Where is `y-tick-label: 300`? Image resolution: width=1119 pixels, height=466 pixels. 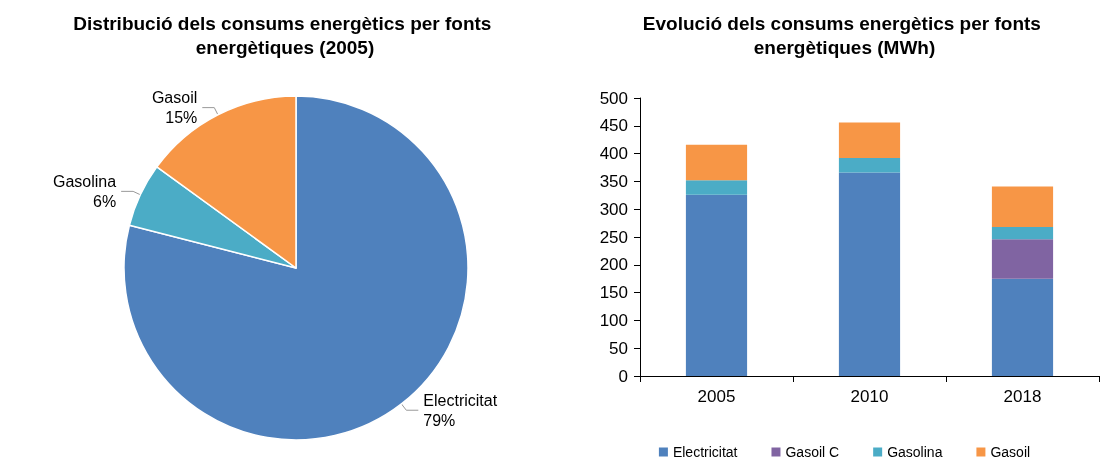
y-tick-label: 300 is located at coordinates (613, 209).